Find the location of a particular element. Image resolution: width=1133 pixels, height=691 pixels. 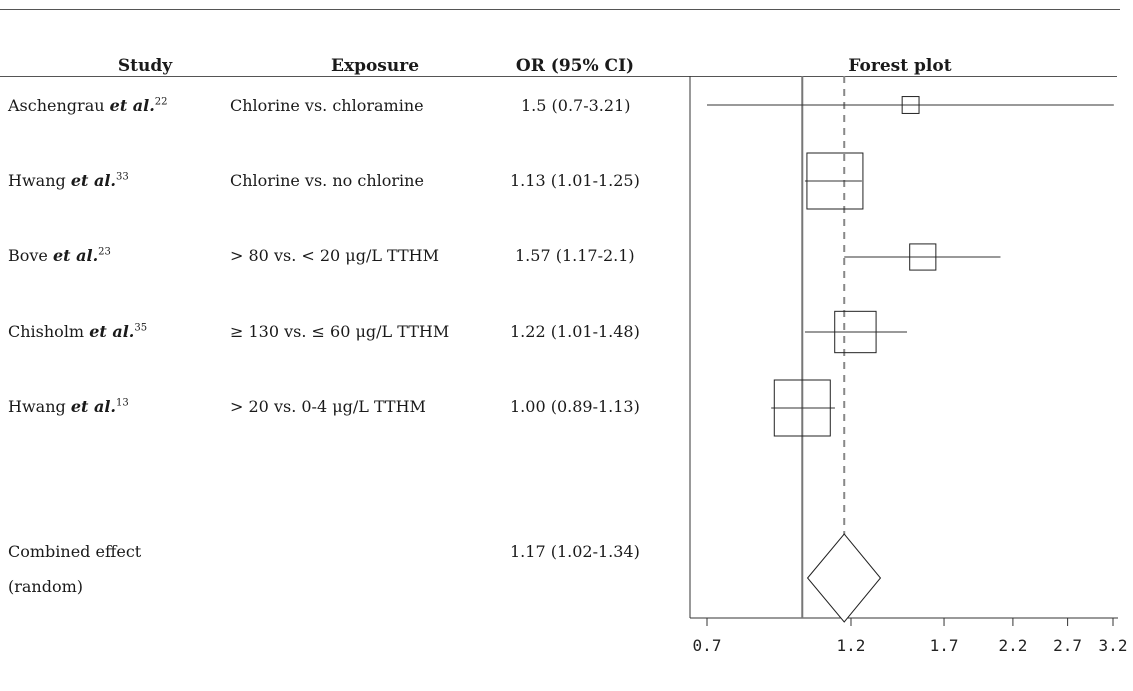

x-tick-label: 1.7 is located at coordinates (944, 645).